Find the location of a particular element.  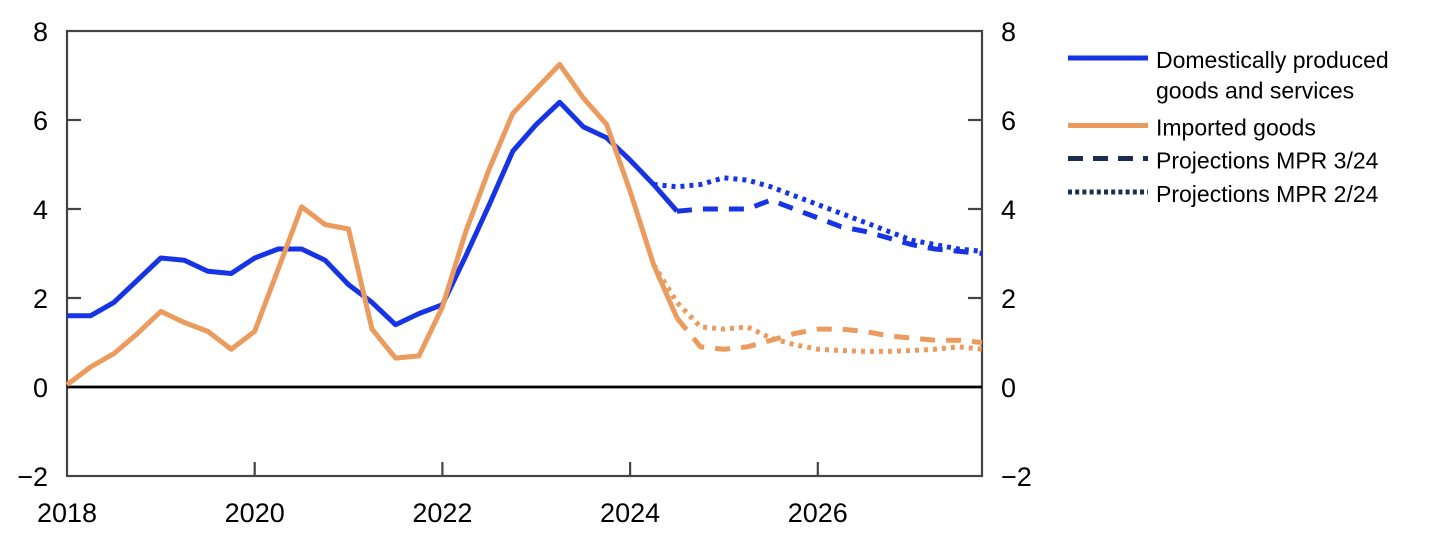

legend-label-mpr-2-24: Projections MPR 2/24 is located at coordinates (1267, 194).